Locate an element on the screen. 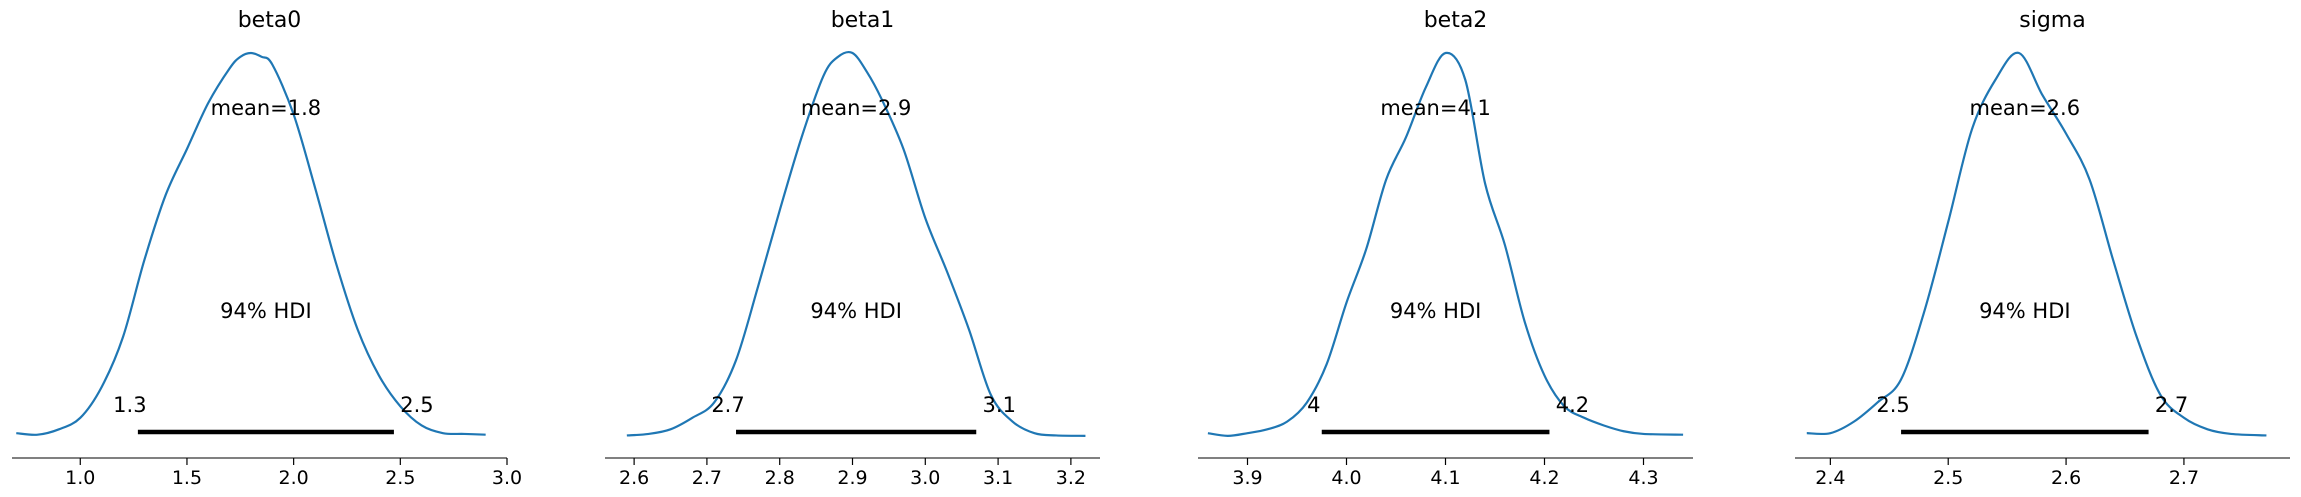 This screenshot has height=497, width=2301. mean-label: mean=4.1 is located at coordinates (1435, 108).